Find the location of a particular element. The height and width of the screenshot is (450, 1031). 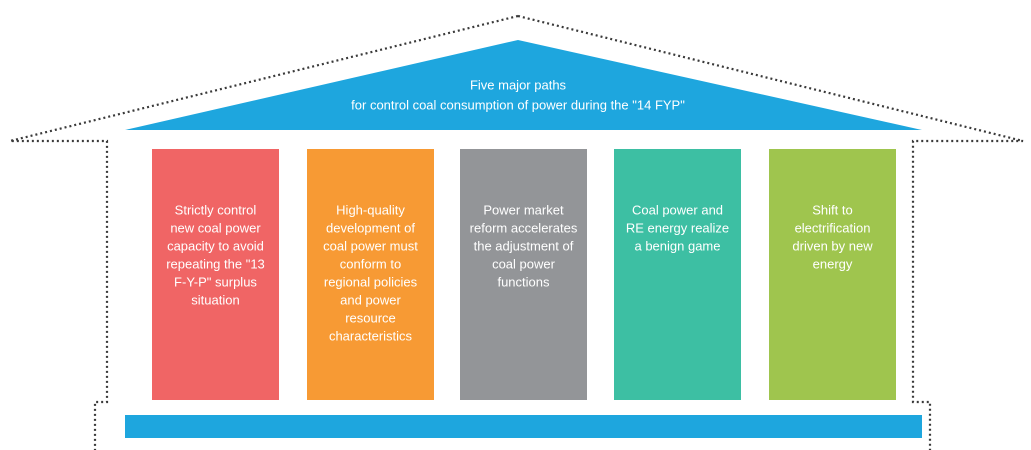

pillar-text: High-quality is located at coordinates (370, 209).